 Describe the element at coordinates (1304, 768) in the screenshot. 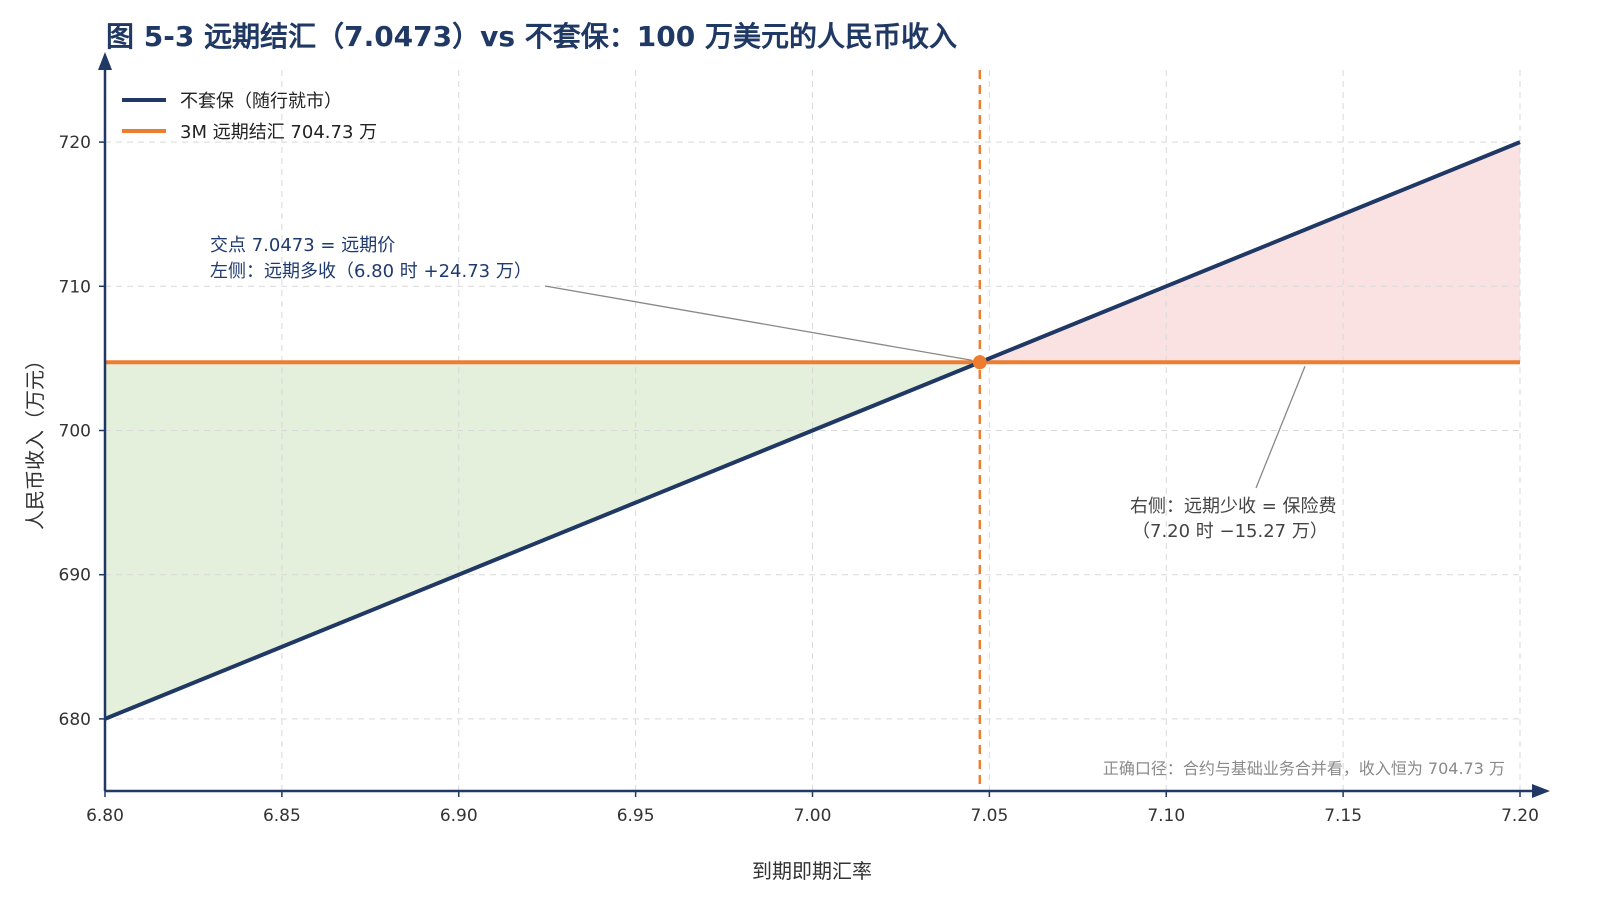

I see `footer-note: 正确口径：合约与基础业务合并看，收入恒为 704.73 万` at that location.